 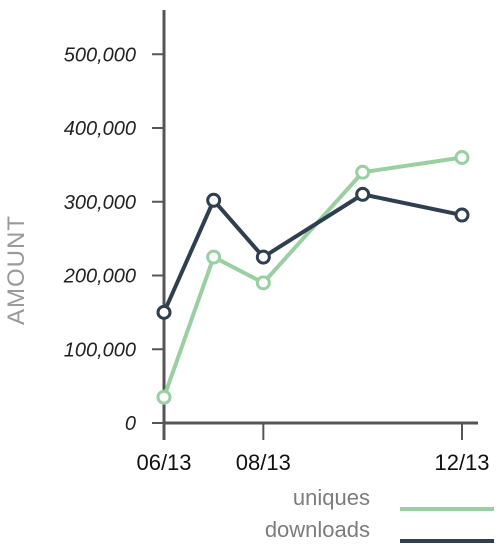 I want to click on legend-label-downloads: downloads, so click(x=317, y=529).